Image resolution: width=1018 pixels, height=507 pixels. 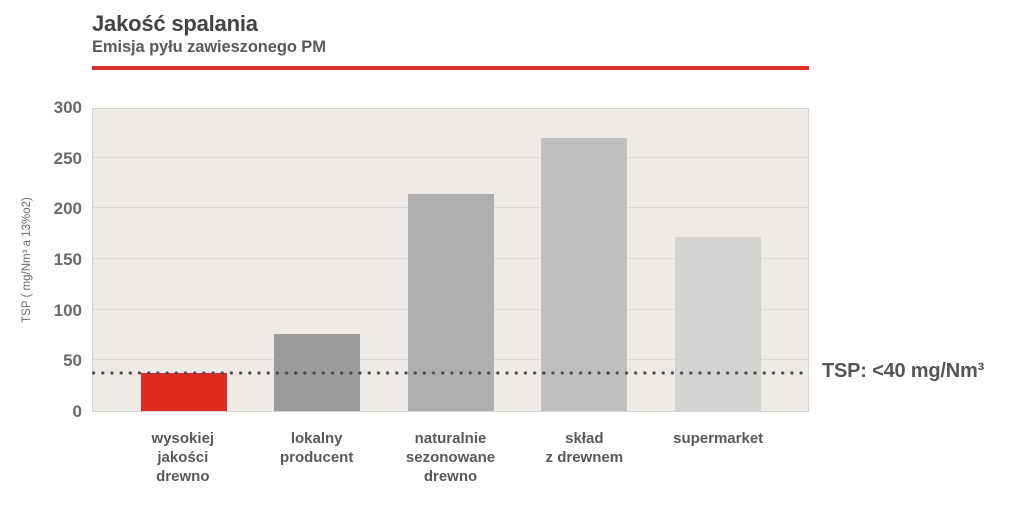 I want to click on threshold-annotation: TSP: <40 mg/Nm³, so click(x=903, y=371).